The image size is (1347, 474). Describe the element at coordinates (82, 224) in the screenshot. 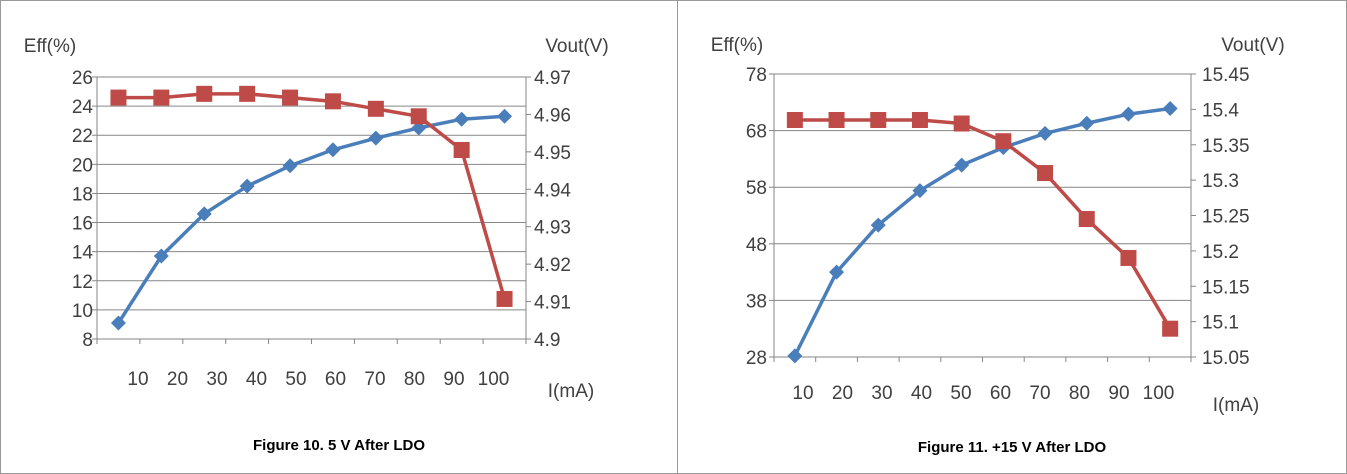

I see `y-tick-label: 16` at that location.